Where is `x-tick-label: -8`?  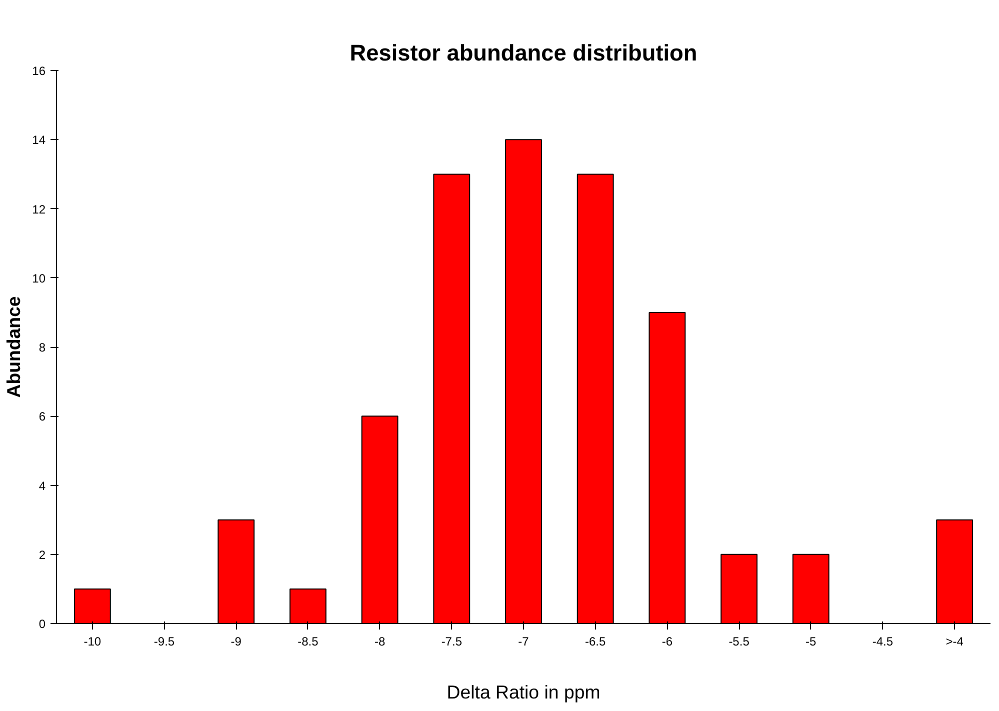
x-tick-label: -8 is located at coordinates (380, 641).